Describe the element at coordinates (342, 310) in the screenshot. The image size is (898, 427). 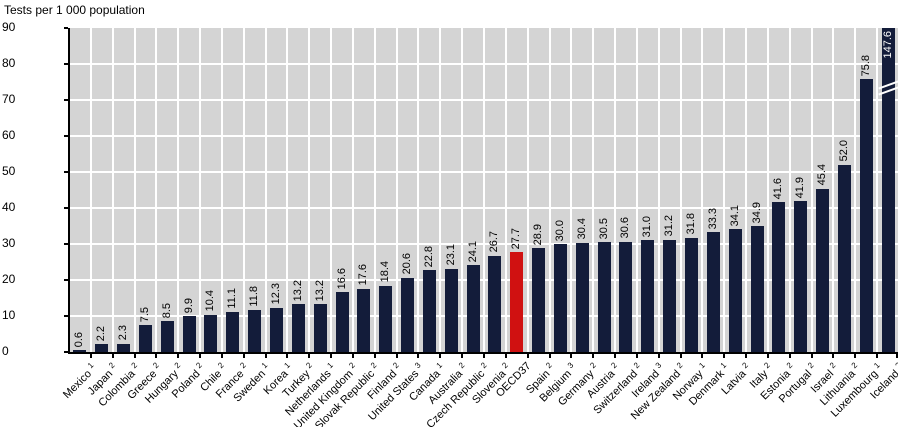
I see `bar-united-kingdom: 16.6` at that location.